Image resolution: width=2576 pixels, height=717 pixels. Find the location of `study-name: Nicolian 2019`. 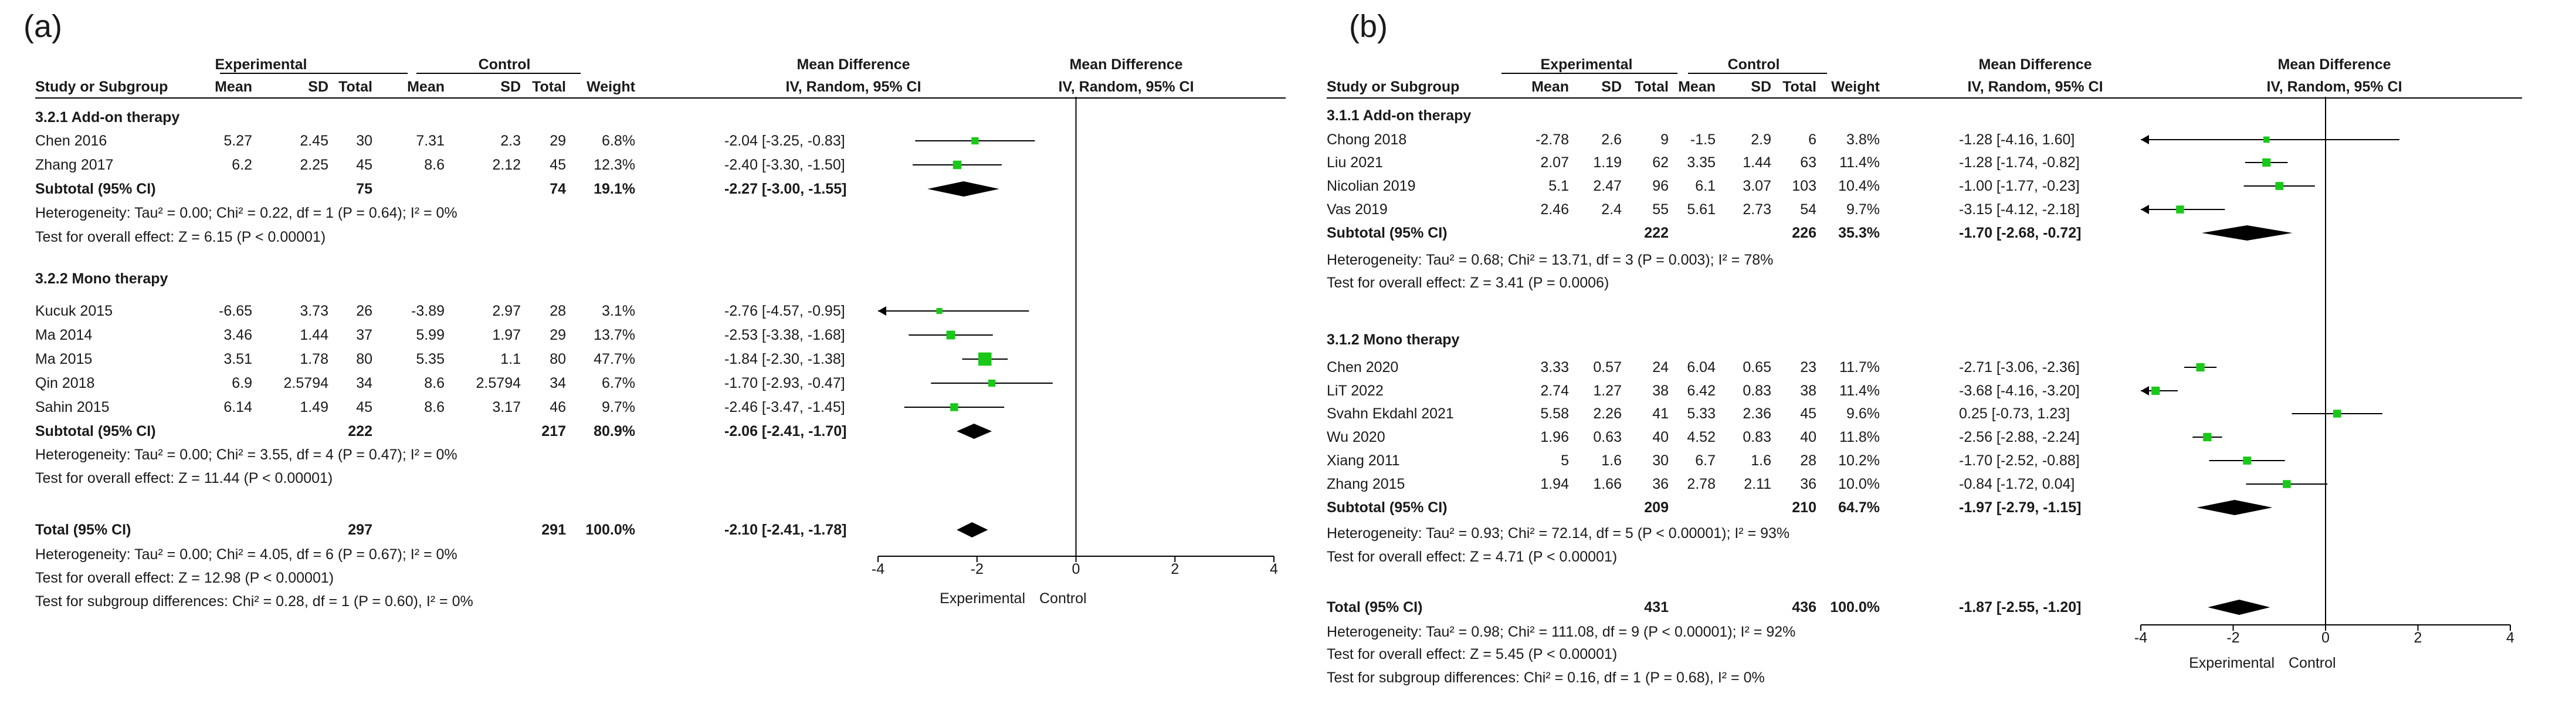

study-name: Nicolian 2019 is located at coordinates (1372, 186).